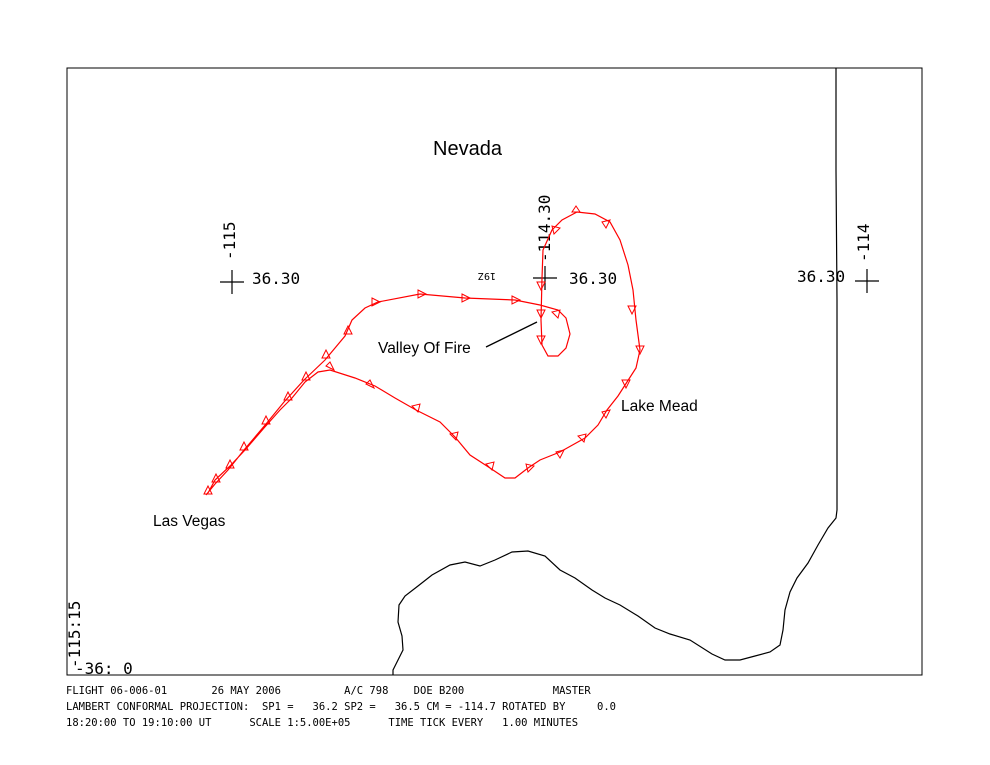  Describe the element at coordinates (487, 275) in the screenshot. I see `flight-time-annotation: 19Z` at that location.